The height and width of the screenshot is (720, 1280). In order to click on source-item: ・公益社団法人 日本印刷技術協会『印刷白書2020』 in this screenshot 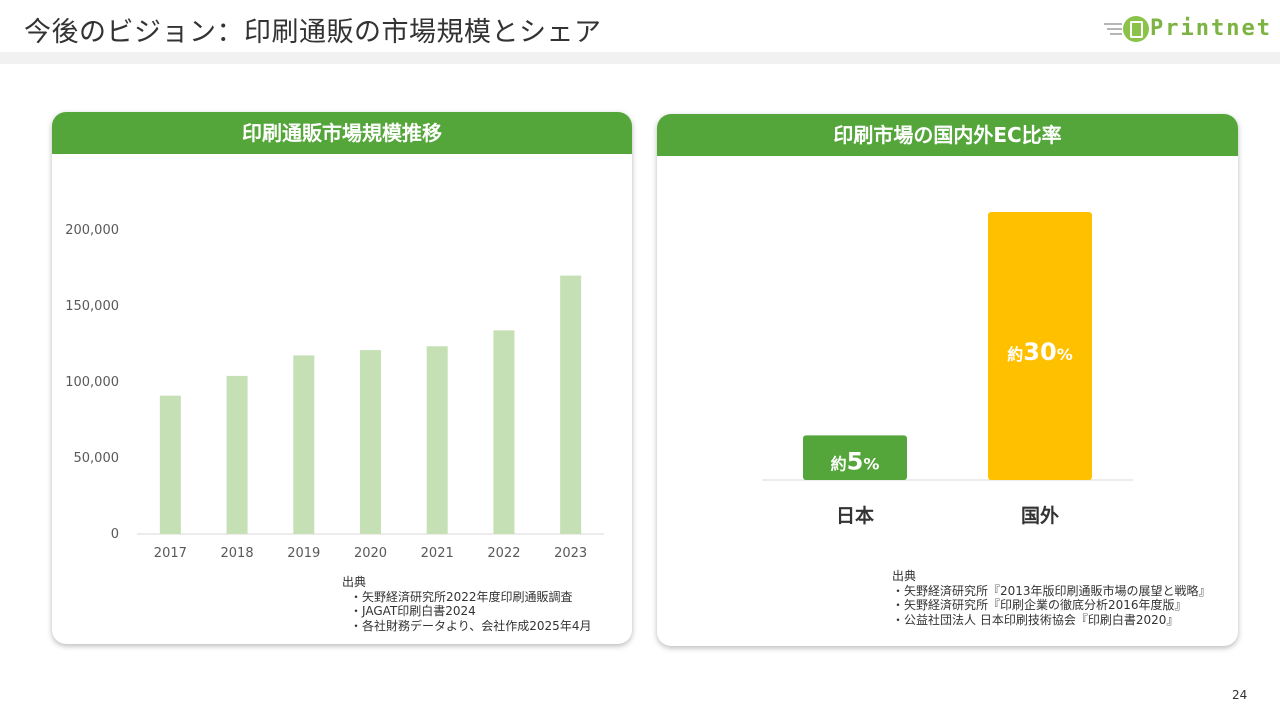, I will do `click(1035, 619)`.